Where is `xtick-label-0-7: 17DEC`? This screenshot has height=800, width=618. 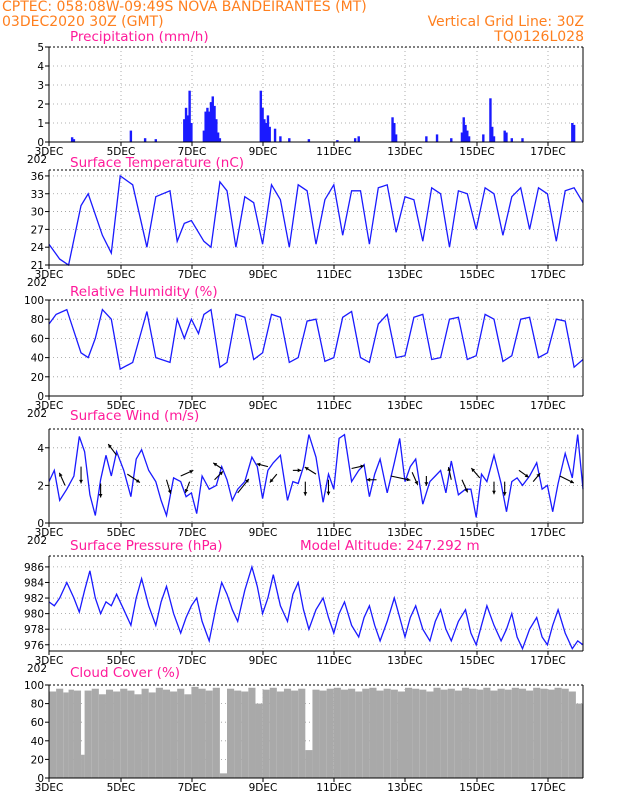
xtick-label-0-7: 17DEC is located at coordinates (547, 152).